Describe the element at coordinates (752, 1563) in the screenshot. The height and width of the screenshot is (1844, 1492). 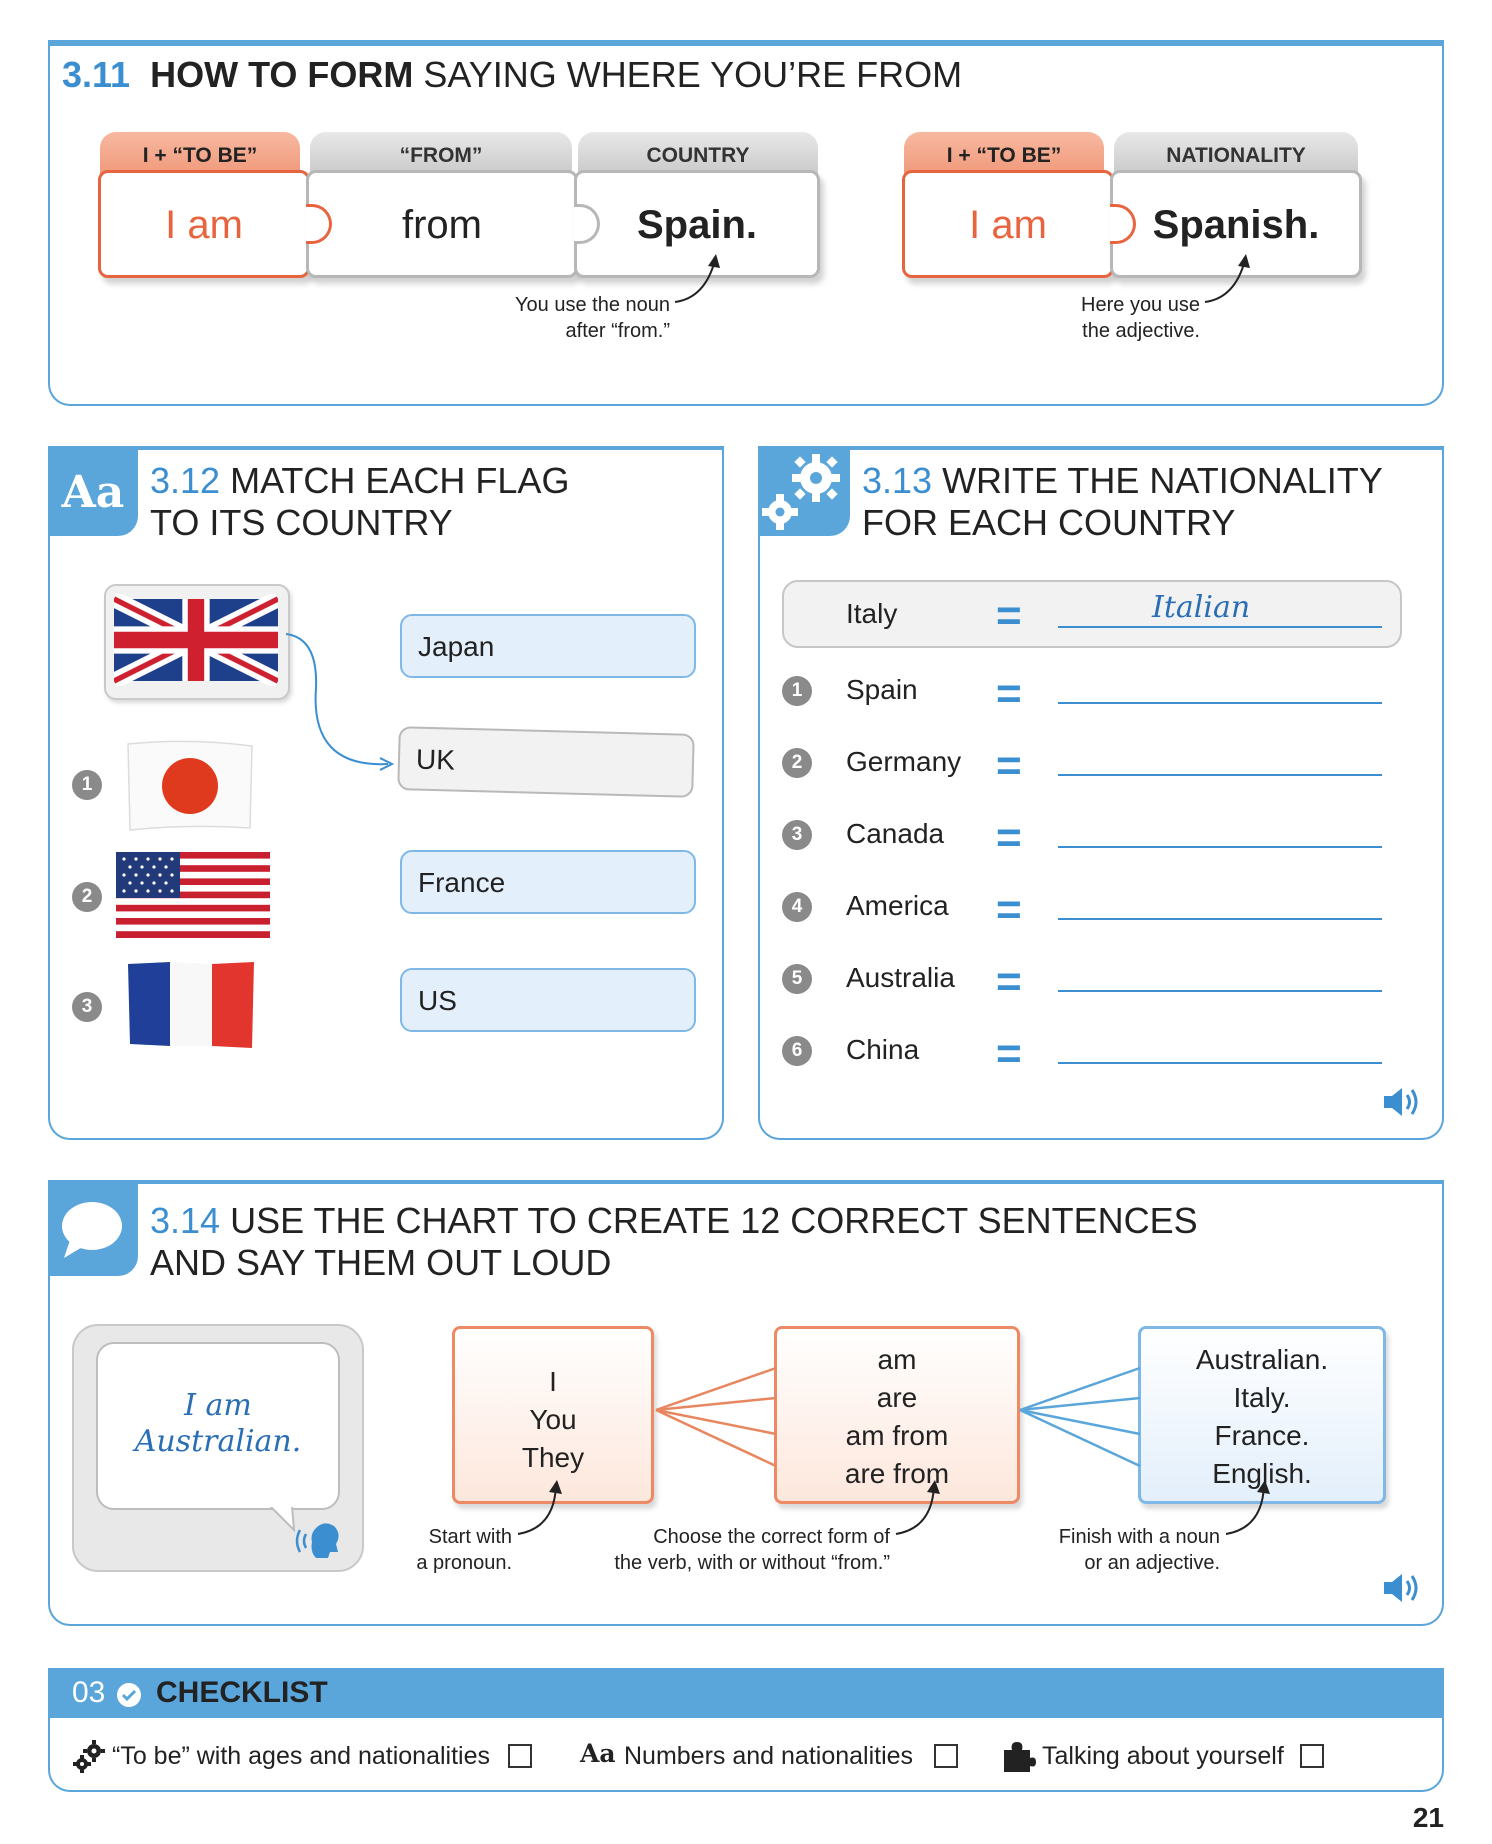
I see `note-line: the verb, with or without “from.”` at that location.